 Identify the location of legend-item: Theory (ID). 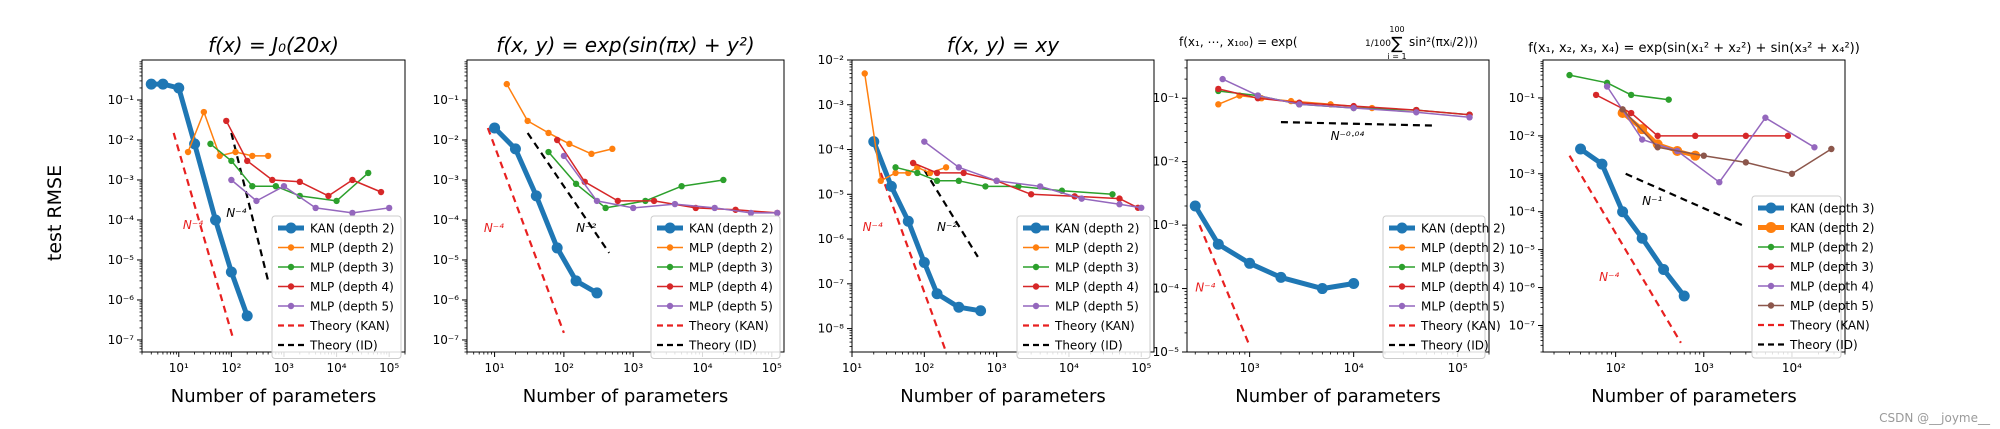
(328, 346).